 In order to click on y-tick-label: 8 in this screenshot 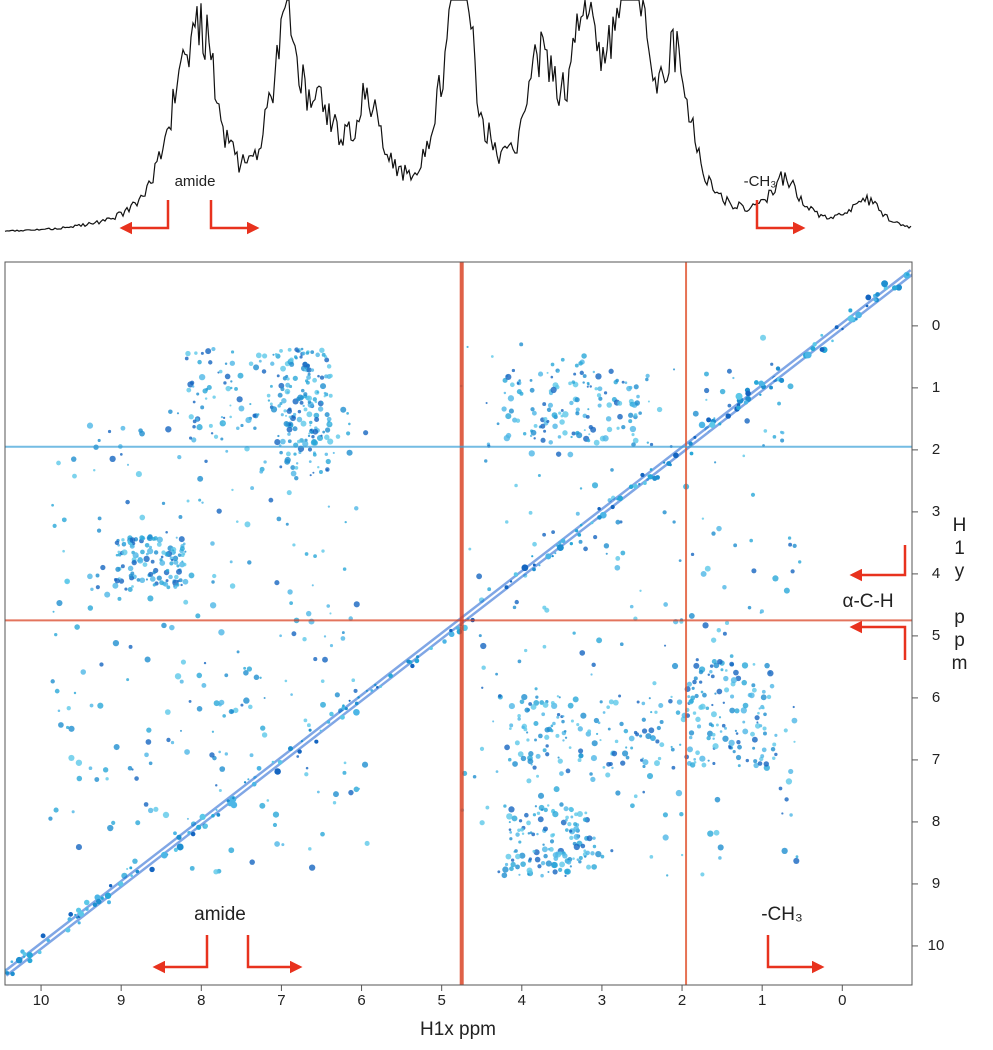, I will do `click(936, 821)`.